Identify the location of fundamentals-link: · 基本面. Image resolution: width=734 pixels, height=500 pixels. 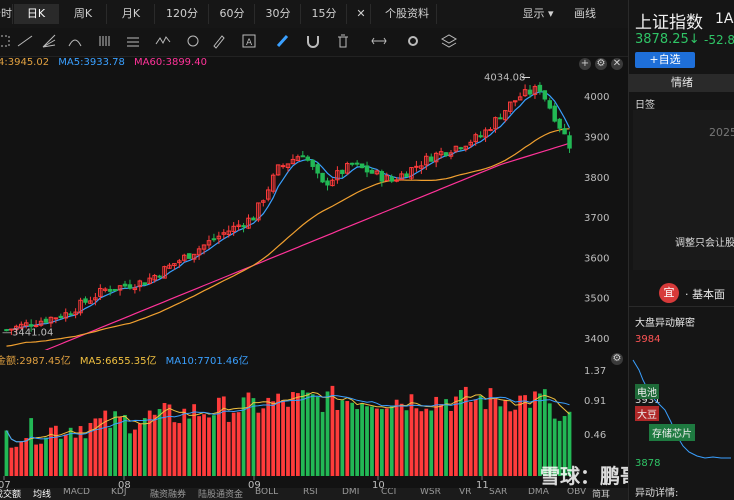
(705, 294).